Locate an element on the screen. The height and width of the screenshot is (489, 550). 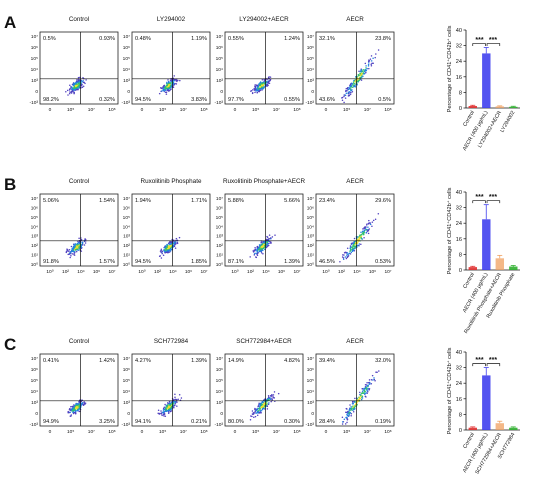
y-tick-label: -10³ is located at coordinates (218, 103).